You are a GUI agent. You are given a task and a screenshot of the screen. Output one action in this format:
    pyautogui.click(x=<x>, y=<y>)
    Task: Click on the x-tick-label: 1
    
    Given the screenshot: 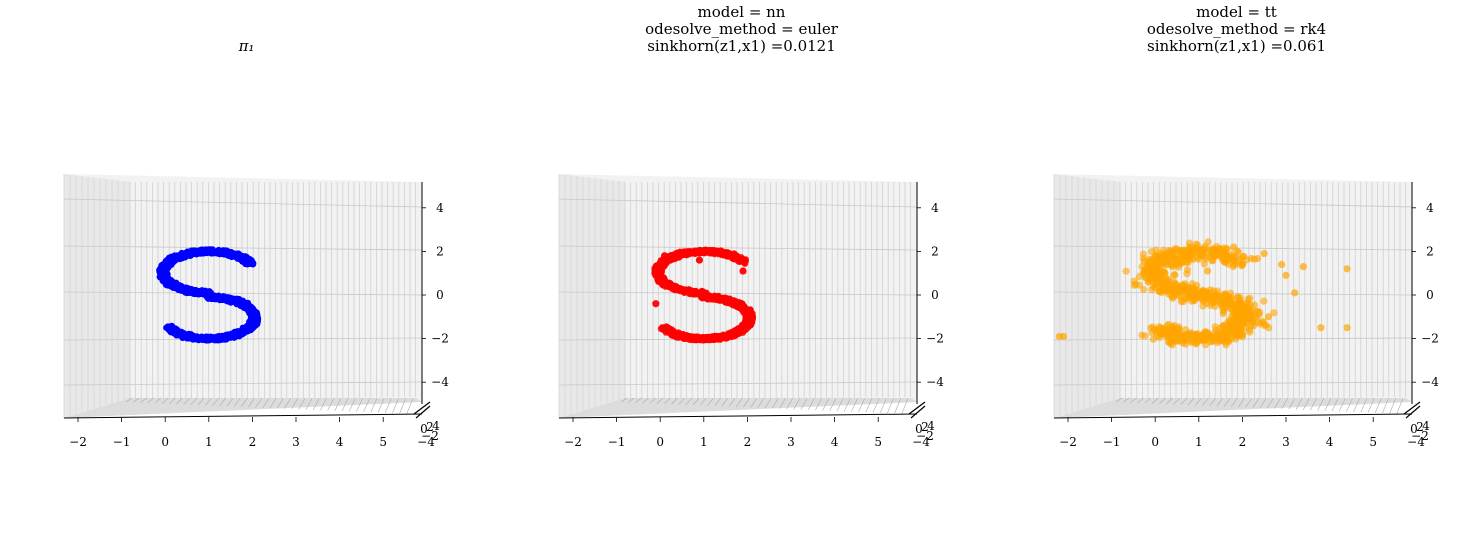 What is the action you would take?
    pyautogui.click(x=209, y=442)
    